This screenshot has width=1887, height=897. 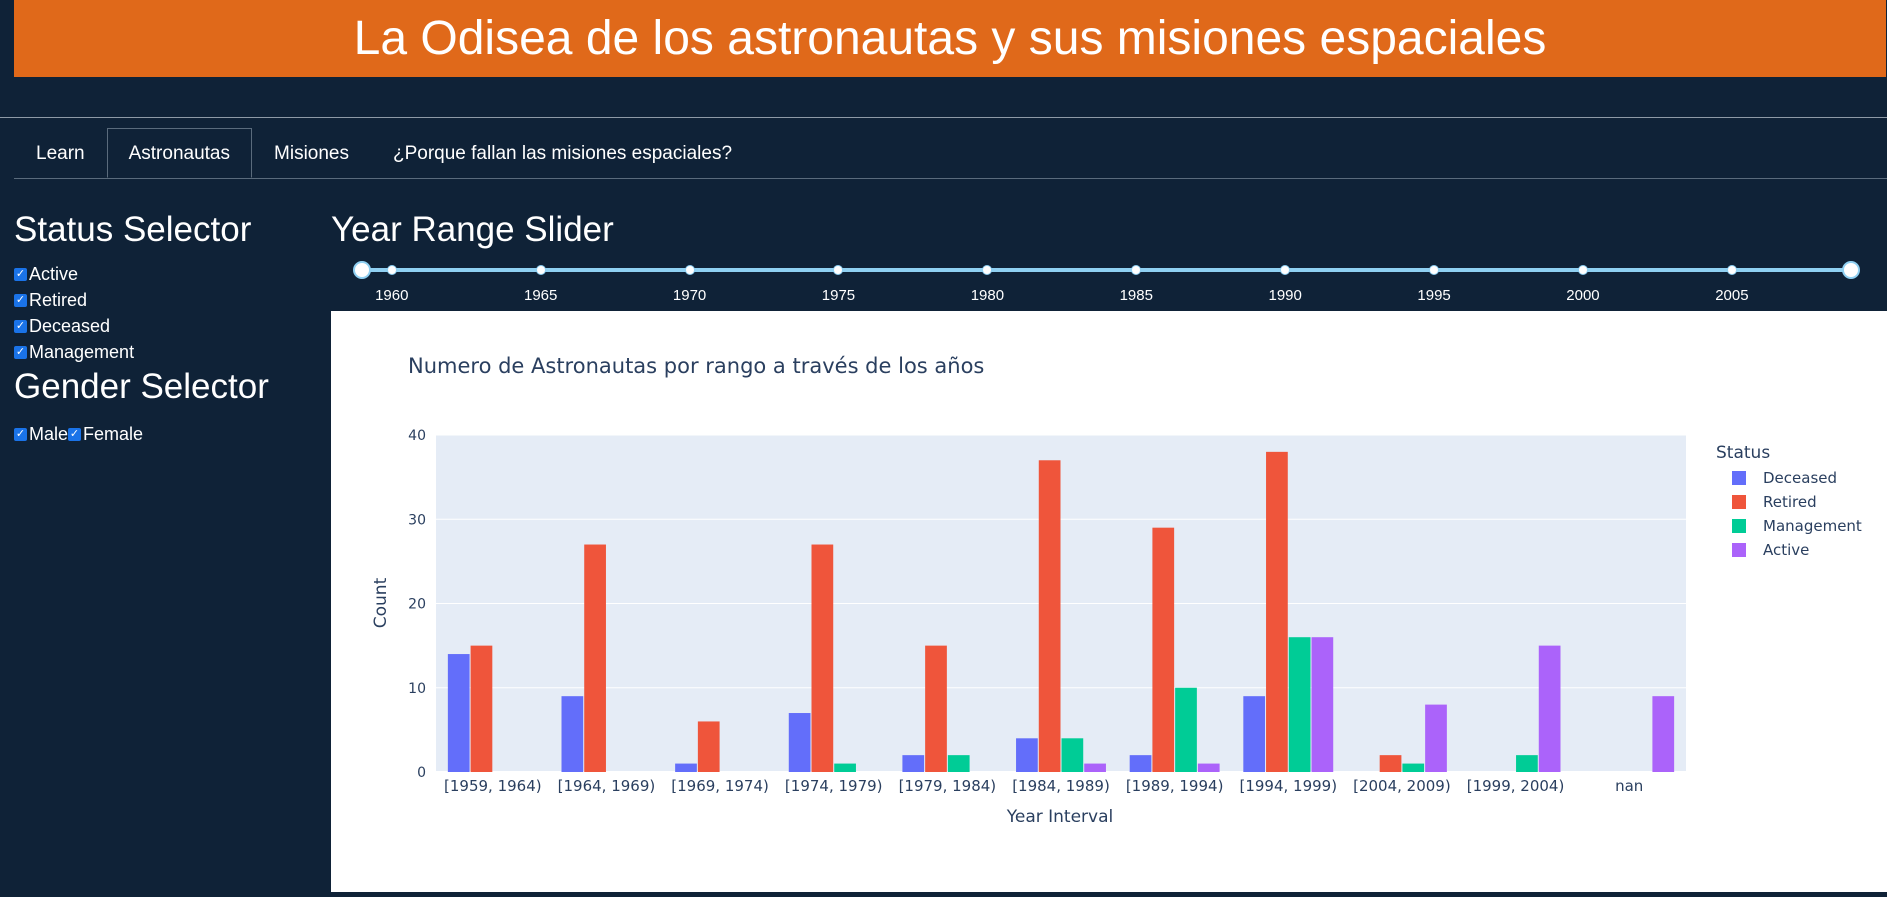 I want to click on x-tick-label: [1999, 2004), so click(x=1516, y=786).